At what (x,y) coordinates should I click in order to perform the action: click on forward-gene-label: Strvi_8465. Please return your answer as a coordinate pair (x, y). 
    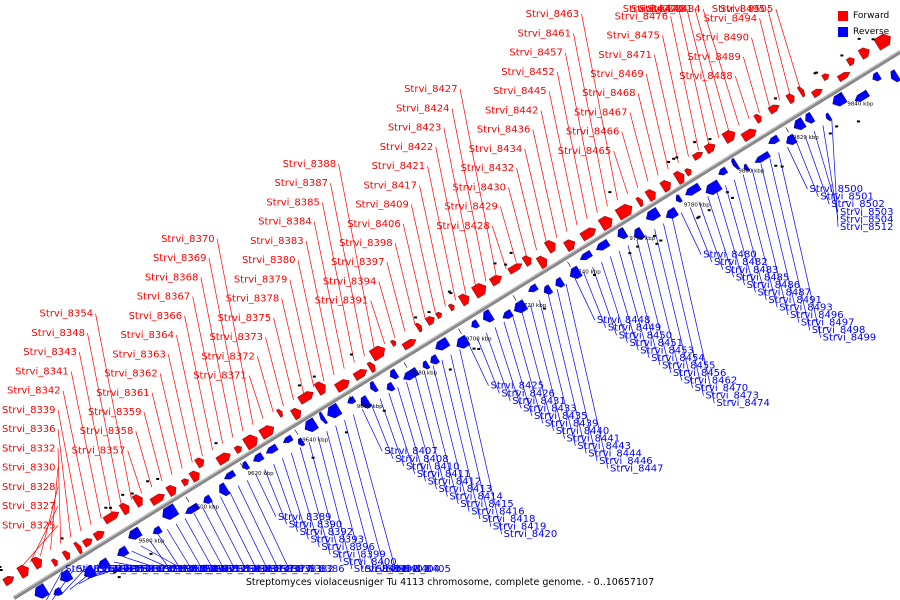
    Looking at the image, I should click on (585, 151).